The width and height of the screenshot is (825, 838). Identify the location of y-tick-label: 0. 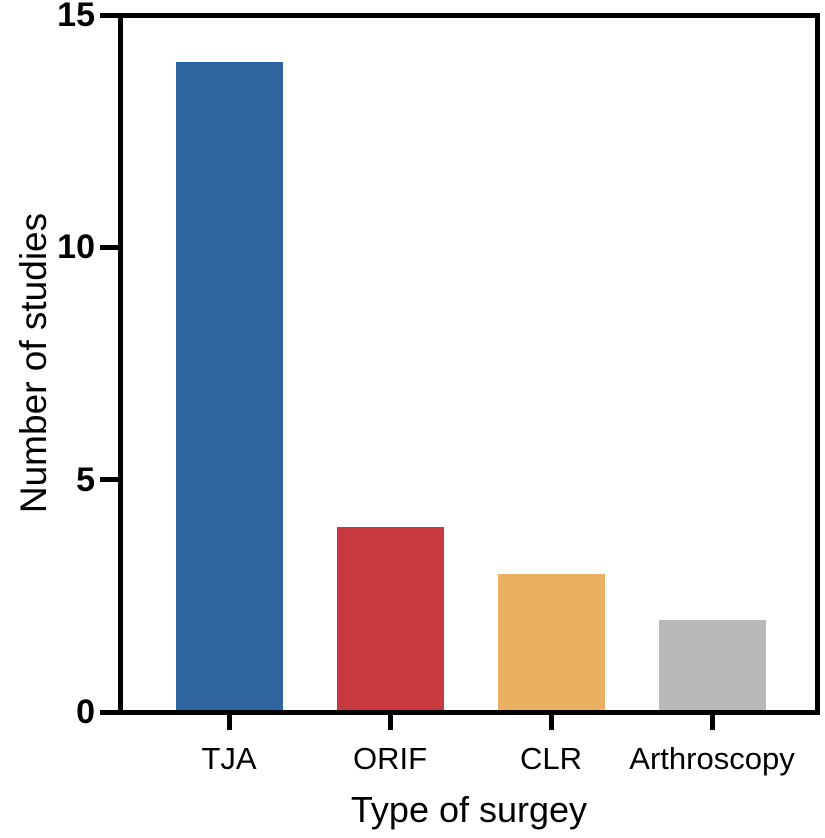
(85, 712).